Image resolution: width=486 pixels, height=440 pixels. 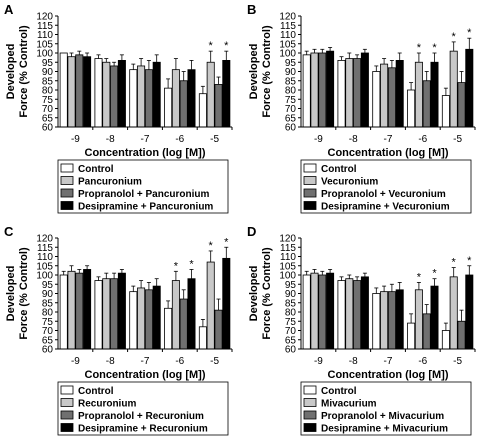 What do you see at coordinates (385, 207) in the screenshot?
I see `legend-label: Desipramine + Vecuronium` at bounding box center [385, 207].